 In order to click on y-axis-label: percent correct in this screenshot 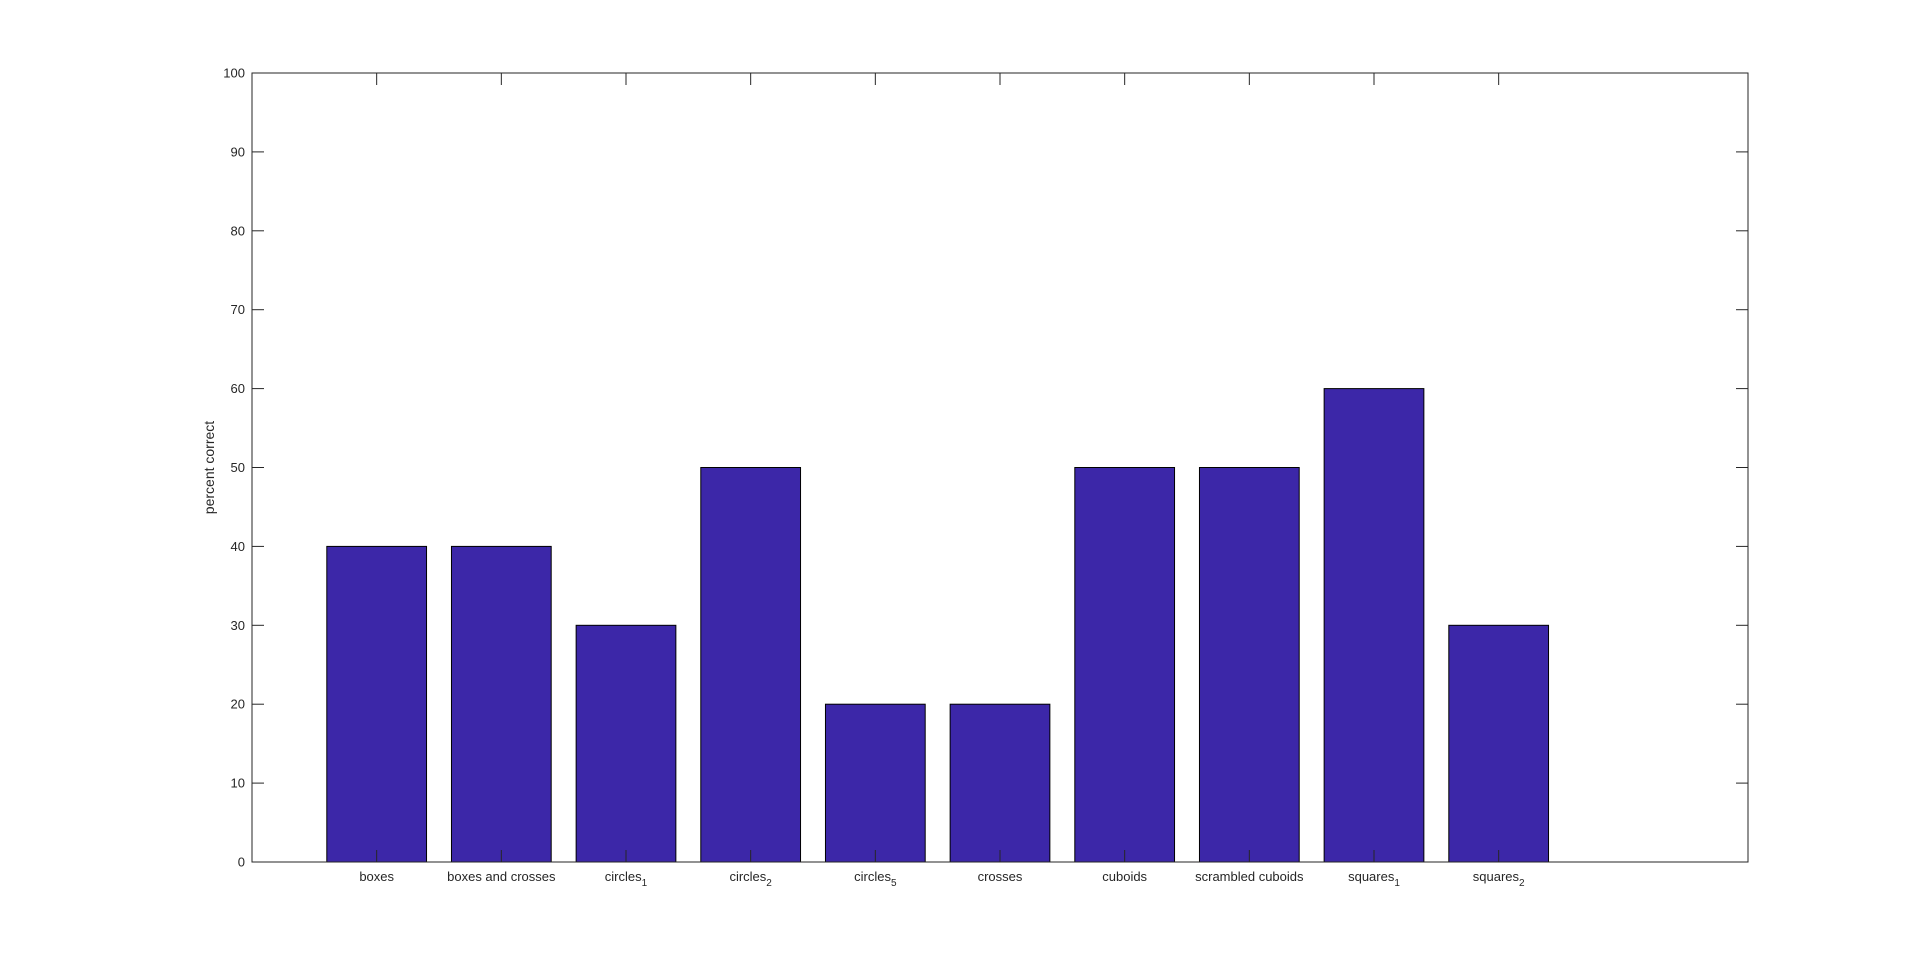, I will do `click(209, 467)`.